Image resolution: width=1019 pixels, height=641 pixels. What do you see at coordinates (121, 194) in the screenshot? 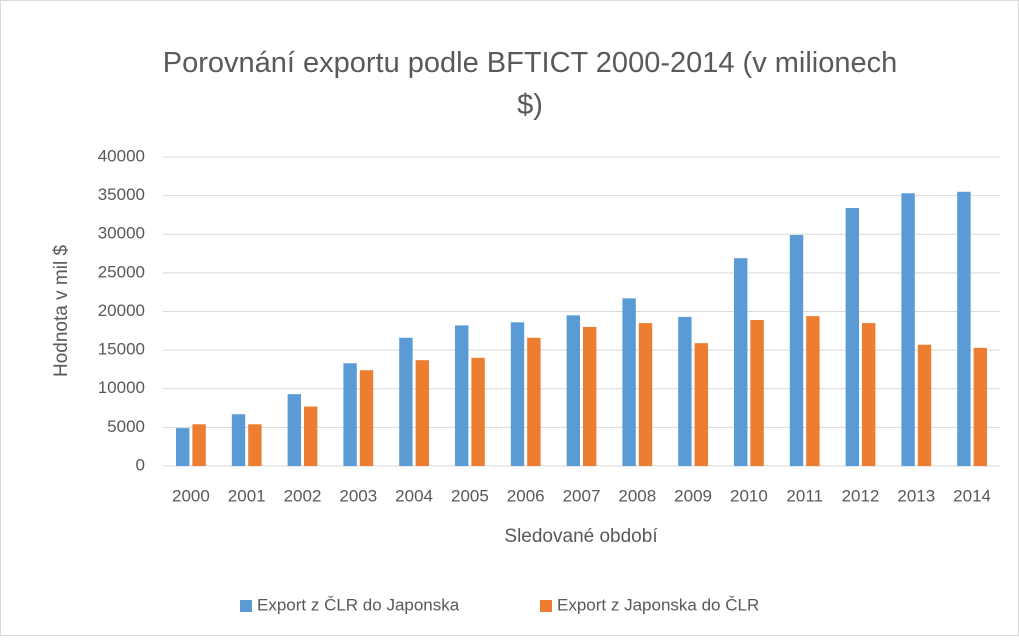
I see `y-tick-label: 35000` at bounding box center [121, 194].